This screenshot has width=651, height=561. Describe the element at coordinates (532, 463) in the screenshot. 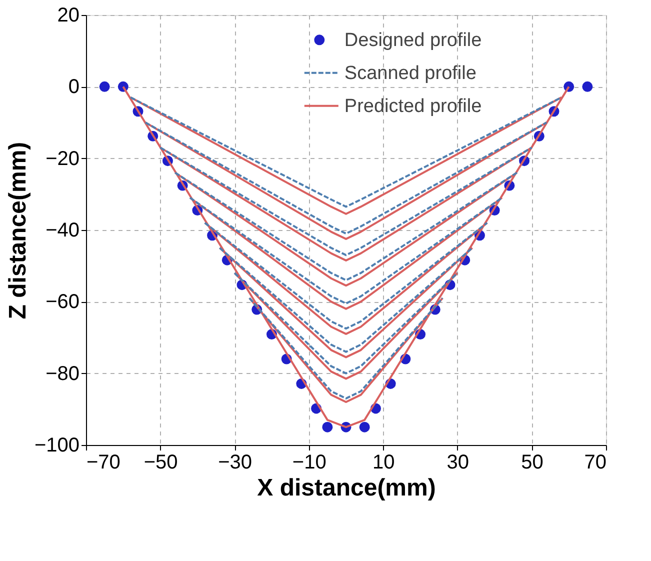

I see `x-tick-label: 50` at that location.